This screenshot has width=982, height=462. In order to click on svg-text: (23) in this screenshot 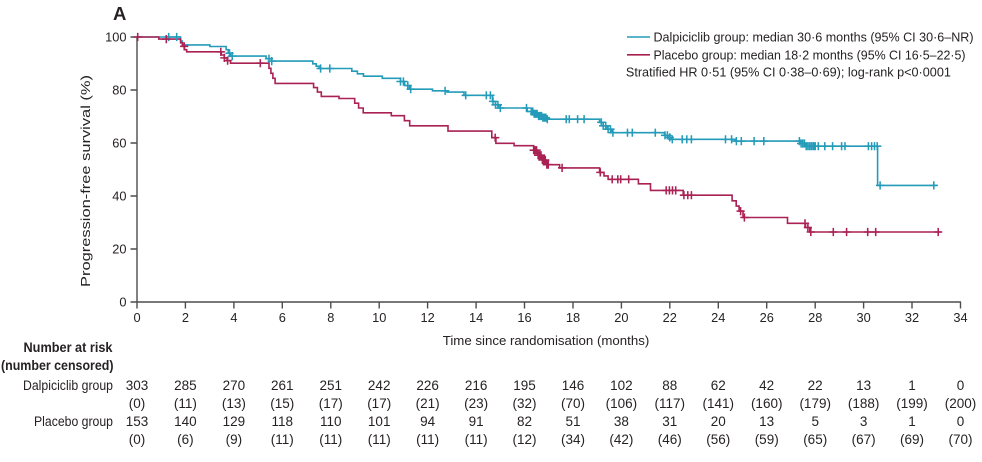, I will do `click(476, 403)`.